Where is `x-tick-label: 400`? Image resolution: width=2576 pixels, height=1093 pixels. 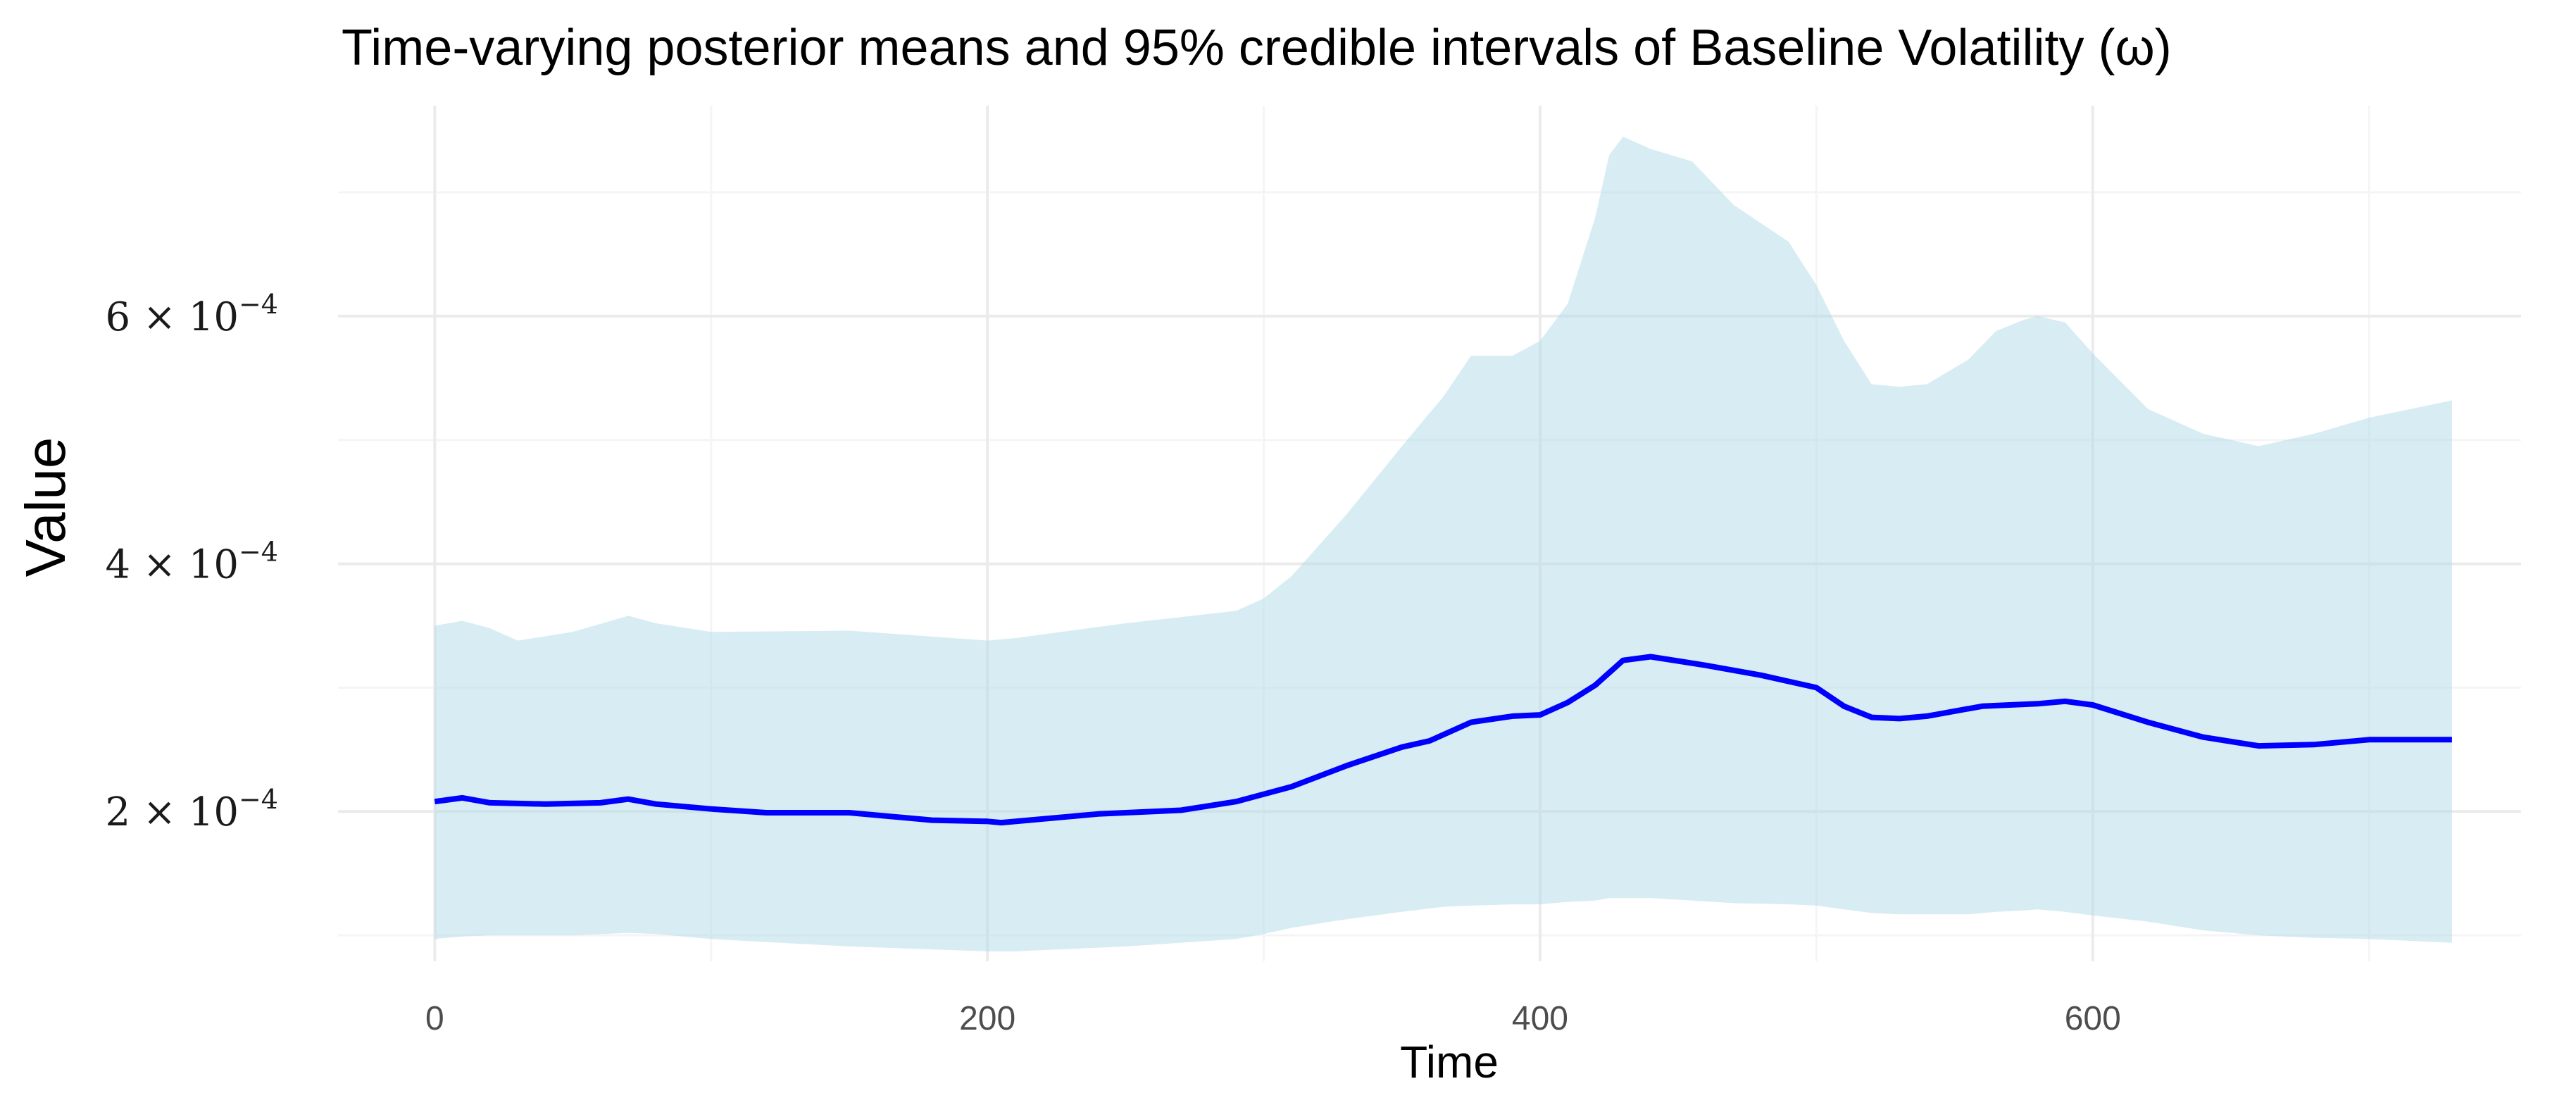 x-tick-label: 400 is located at coordinates (1540, 1019).